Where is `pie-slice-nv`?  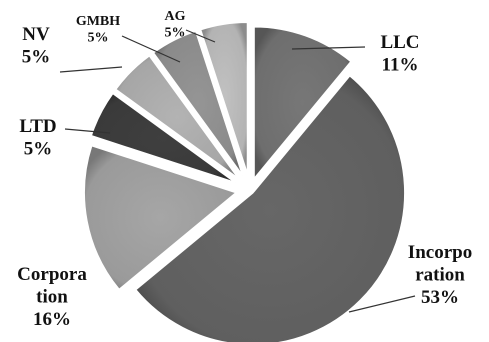
pie-slice-nv is located at coordinates (177, 117).